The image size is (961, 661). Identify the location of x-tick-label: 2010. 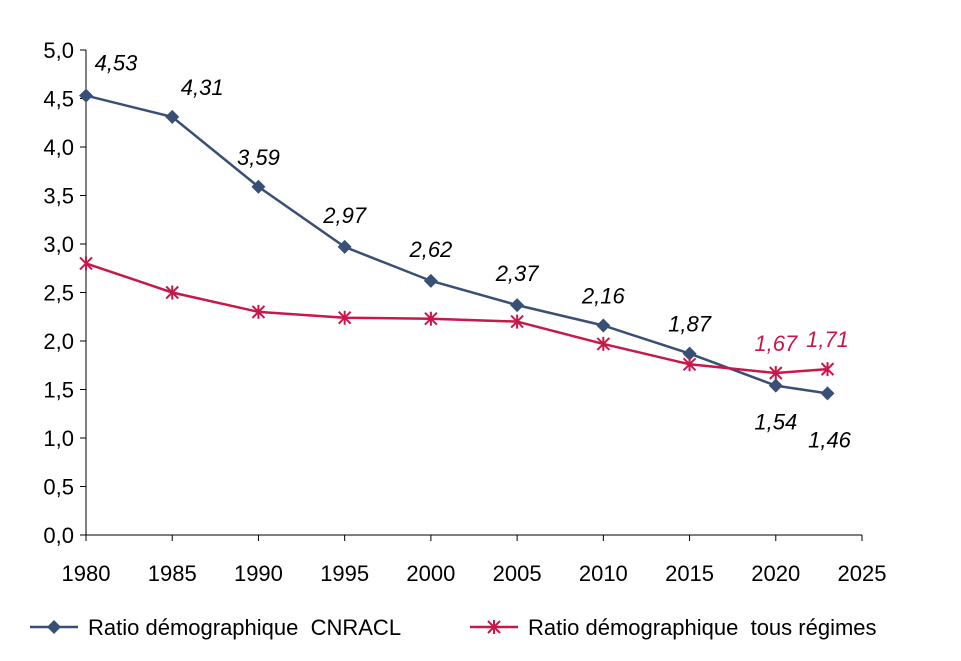
(603, 573).